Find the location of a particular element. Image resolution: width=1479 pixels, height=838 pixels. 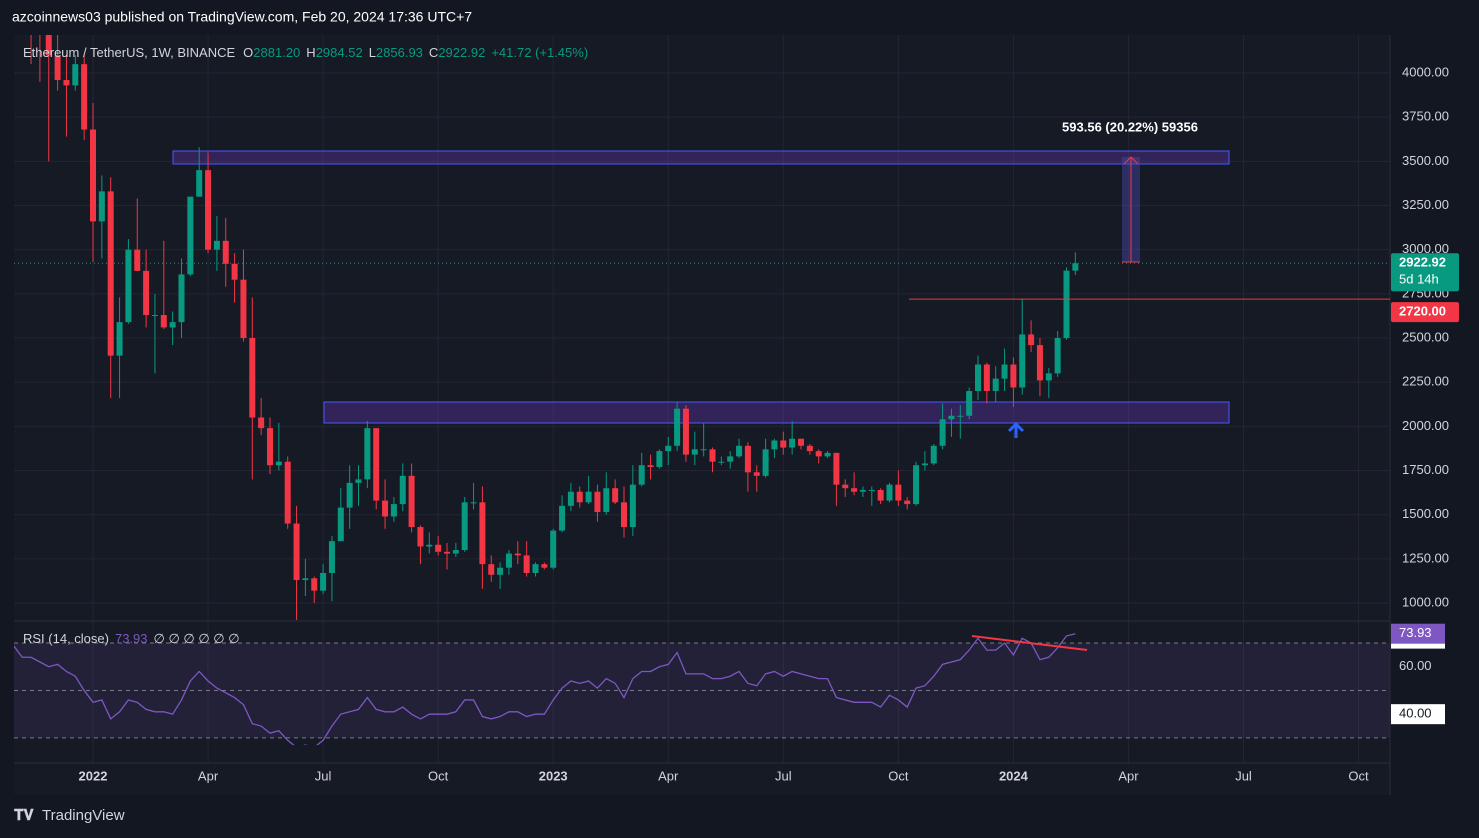

brand-logo: 𝐓𝐕 is located at coordinates (24, 815).